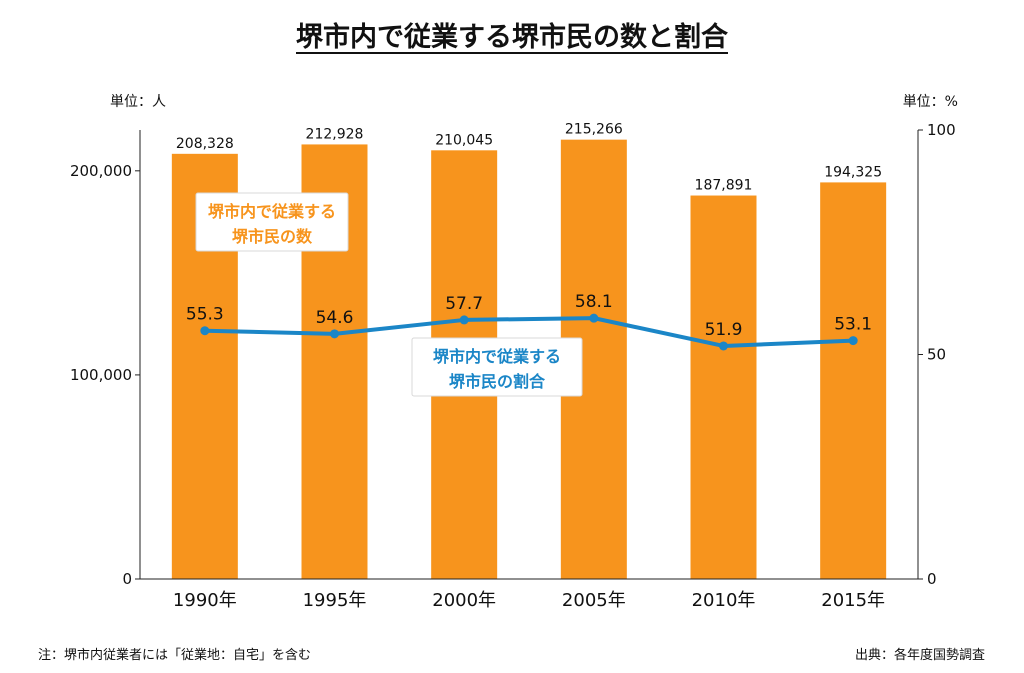 Image resolution: width=1024 pixels, height=673 pixels. What do you see at coordinates (205, 600) in the screenshot?
I see `x-tick-label-0: 1990年` at bounding box center [205, 600].